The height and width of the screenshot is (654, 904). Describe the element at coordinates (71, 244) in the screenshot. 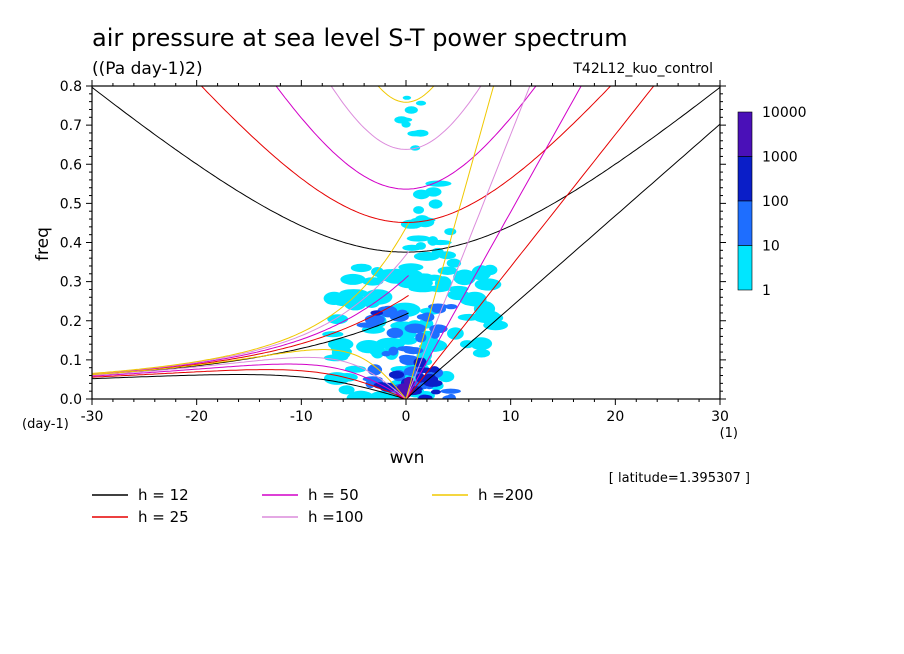

I see `y-tick-label: 0.4` at that location.